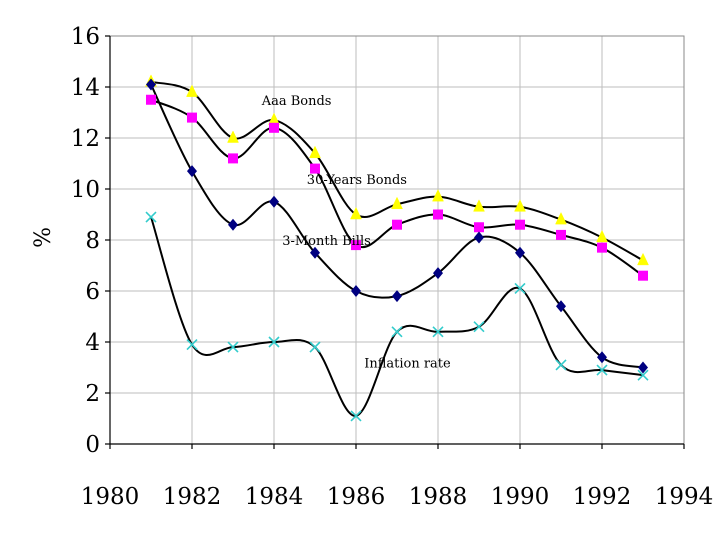  What do you see at coordinates (357, 180) in the screenshot?
I see `annotation-30-years-bonds: 30-Years Bonds` at bounding box center [357, 180].